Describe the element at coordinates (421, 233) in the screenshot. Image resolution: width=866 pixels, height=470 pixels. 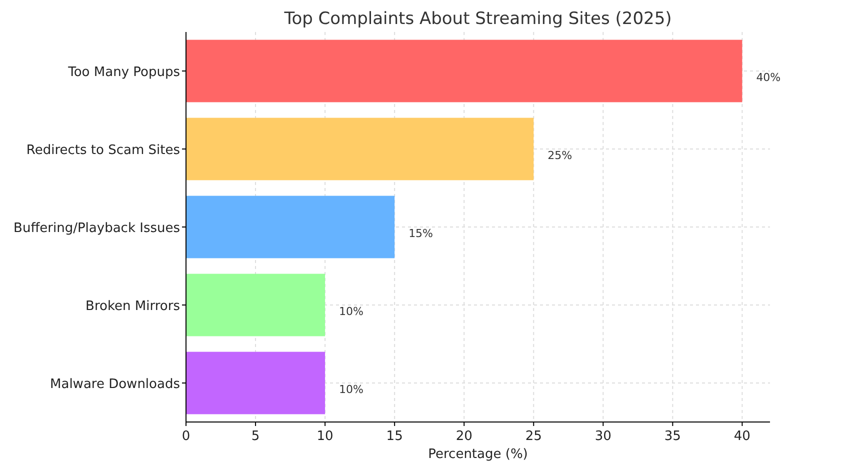
I see `data-label: 15%` at that location.